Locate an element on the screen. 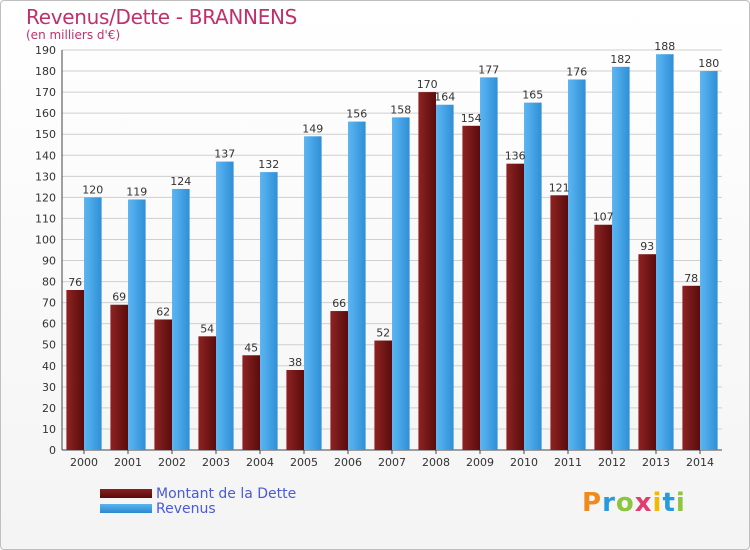 The height and width of the screenshot is (550, 750). bar-dette-2008 is located at coordinates (427, 271).